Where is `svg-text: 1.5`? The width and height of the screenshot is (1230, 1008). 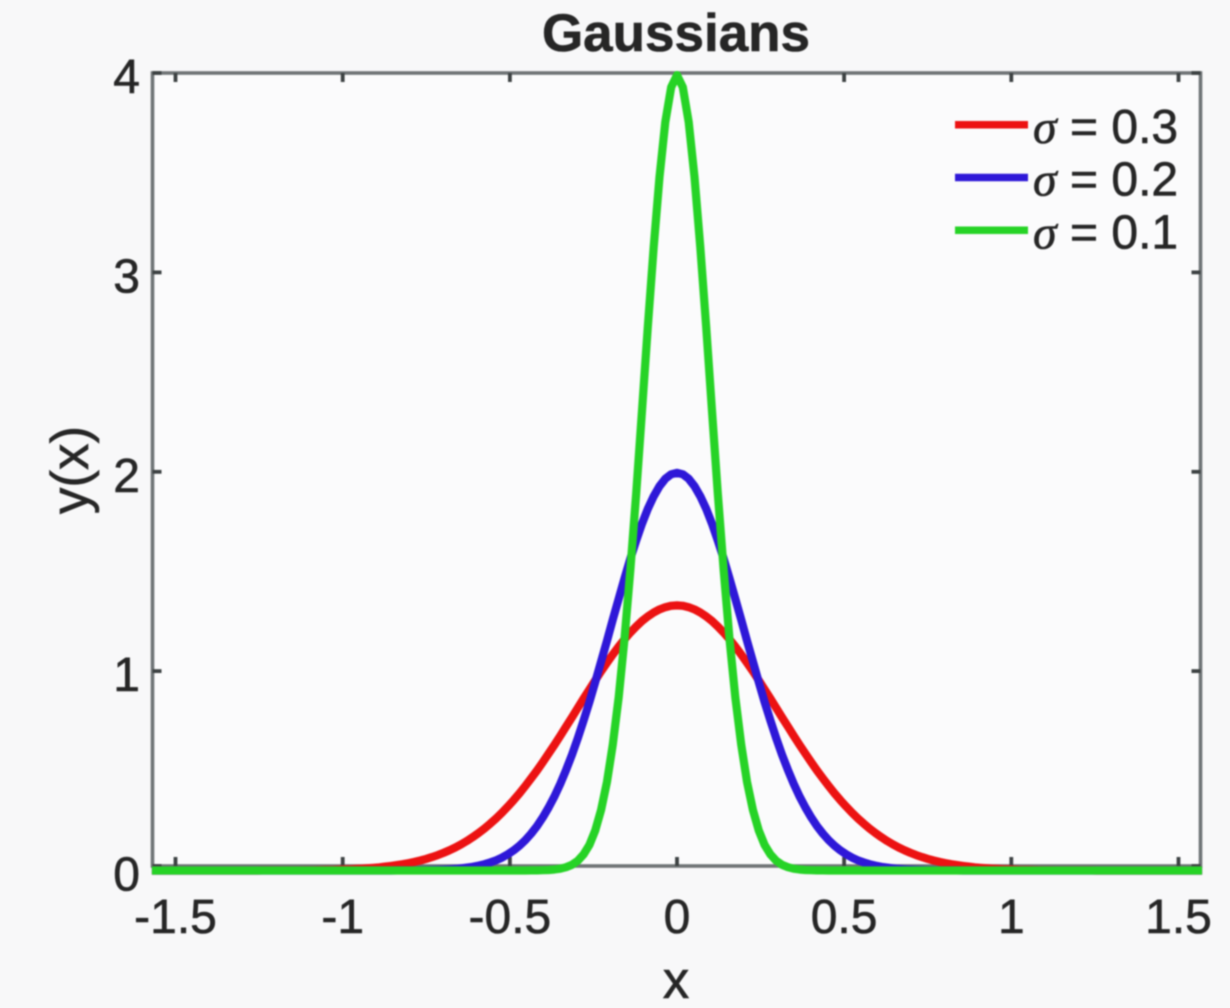
svg-text: 1.5 is located at coordinates (1178, 917).